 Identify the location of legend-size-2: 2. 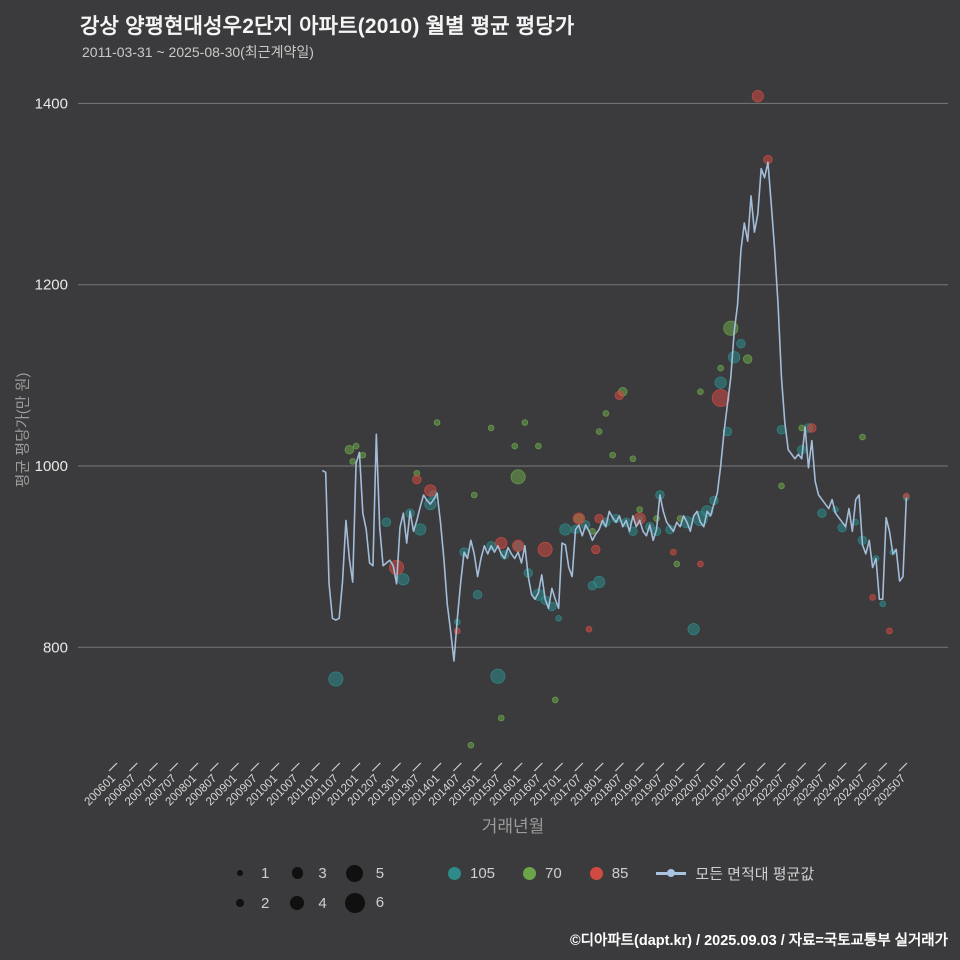
(248, 903).